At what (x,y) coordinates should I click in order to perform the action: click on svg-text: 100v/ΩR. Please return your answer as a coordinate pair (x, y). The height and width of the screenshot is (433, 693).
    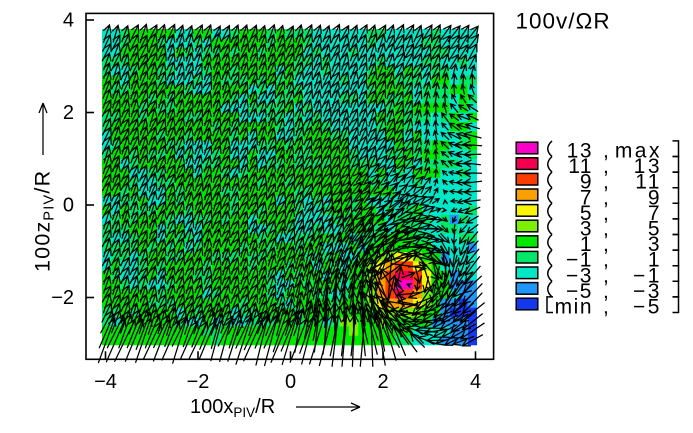
    Looking at the image, I should click on (563, 21).